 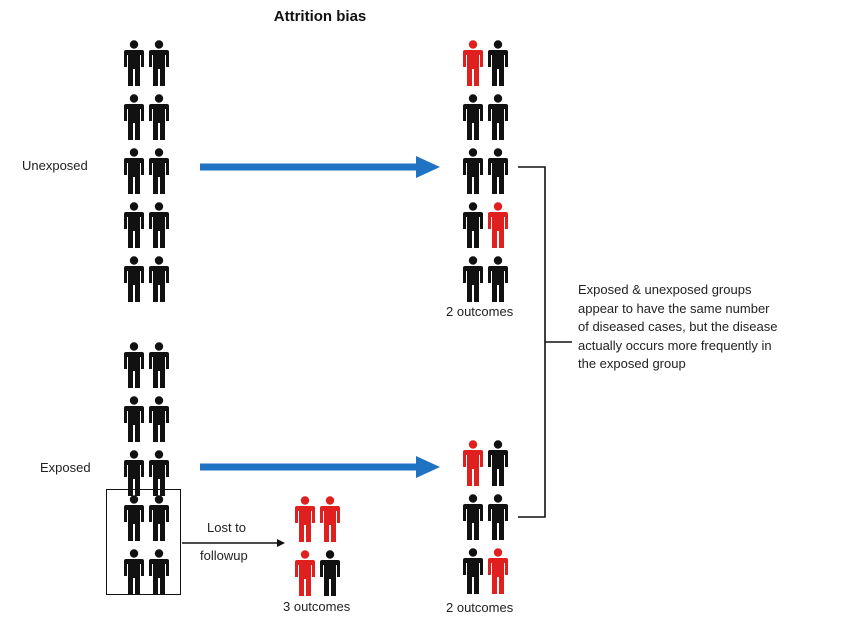 I want to click on exposed-label: Exposed, so click(x=65, y=467).